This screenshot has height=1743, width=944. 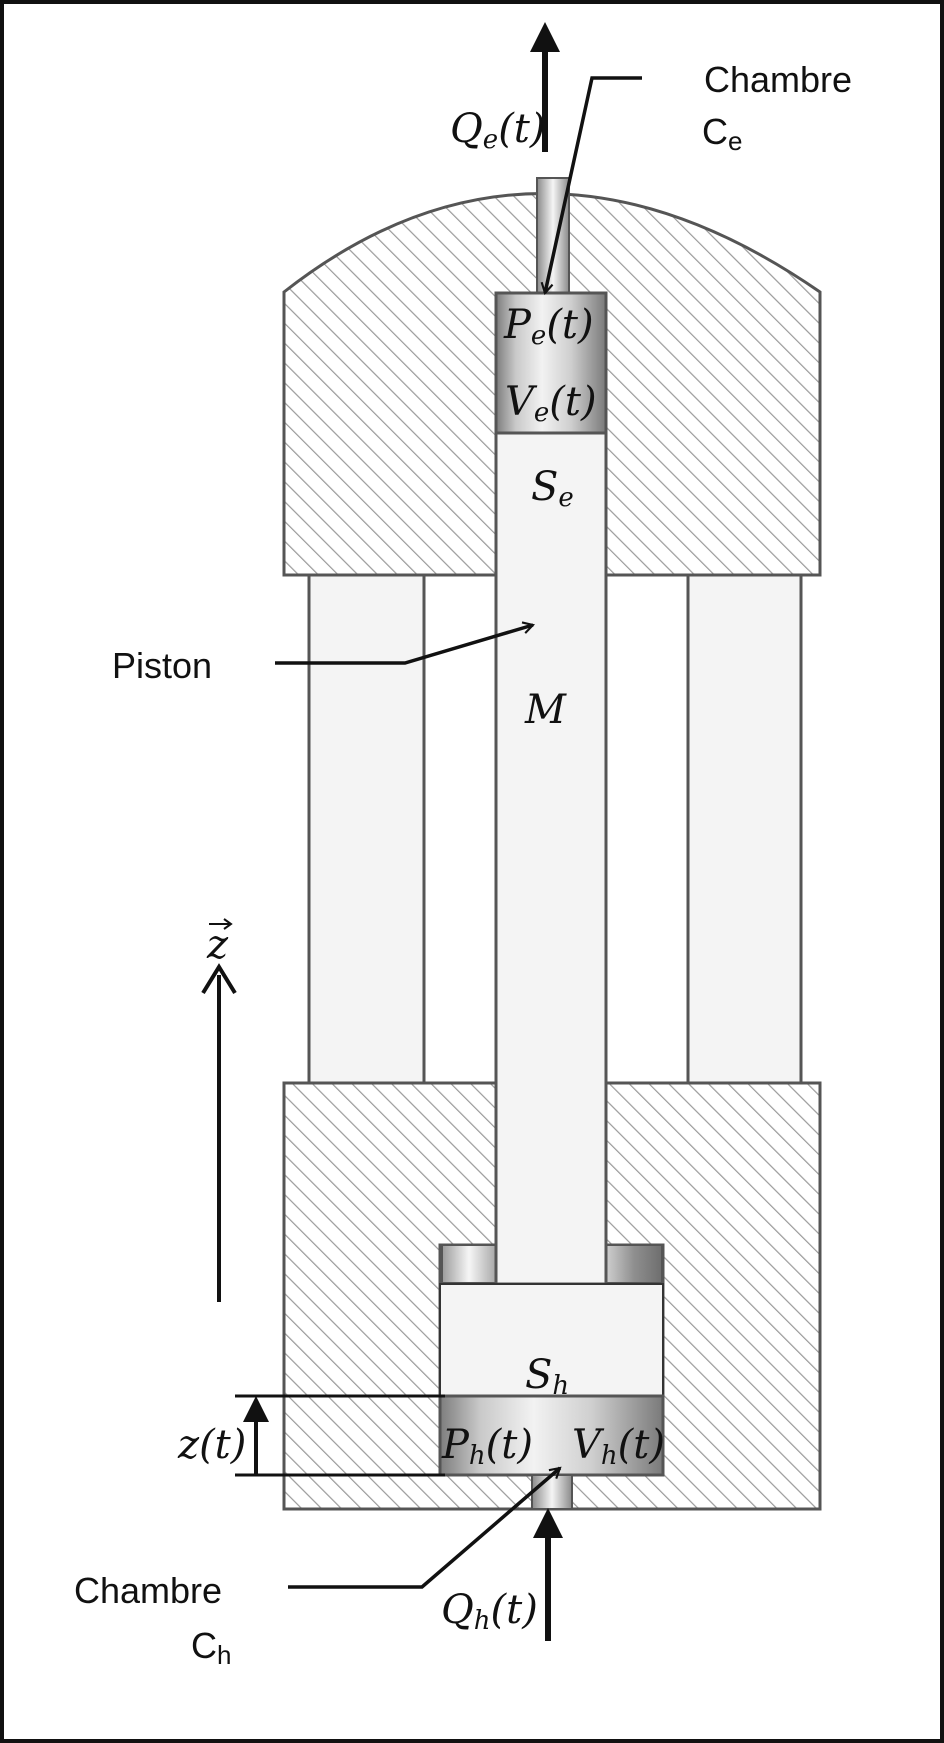 What do you see at coordinates (162, 665) in the screenshot?
I see `piston-label: Piston` at bounding box center [162, 665].